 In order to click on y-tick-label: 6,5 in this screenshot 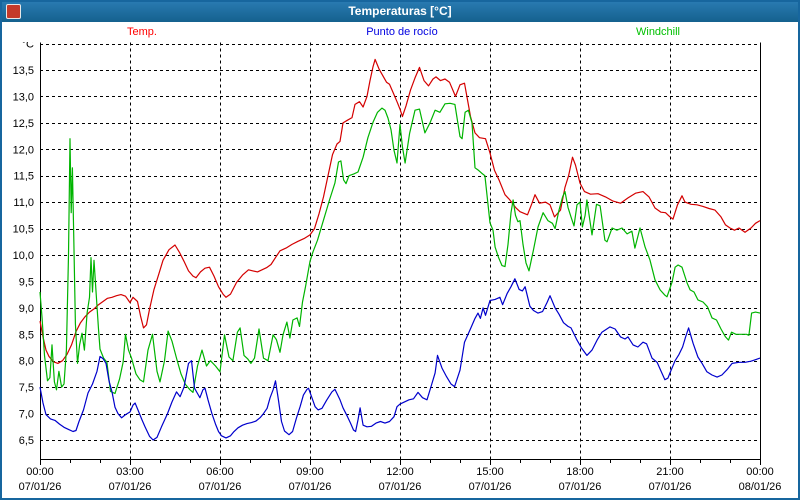, I will do `click(26, 441)`.